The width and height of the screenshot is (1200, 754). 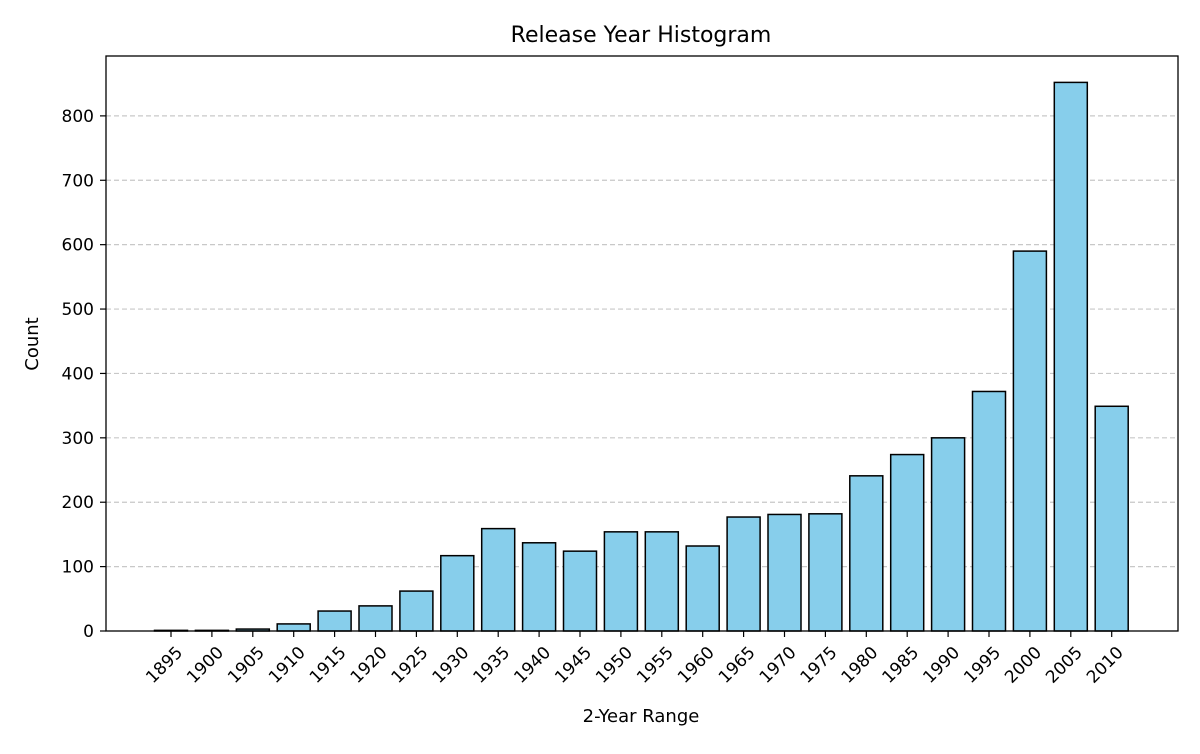 I want to click on bar-1925, so click(x=416, y=611).